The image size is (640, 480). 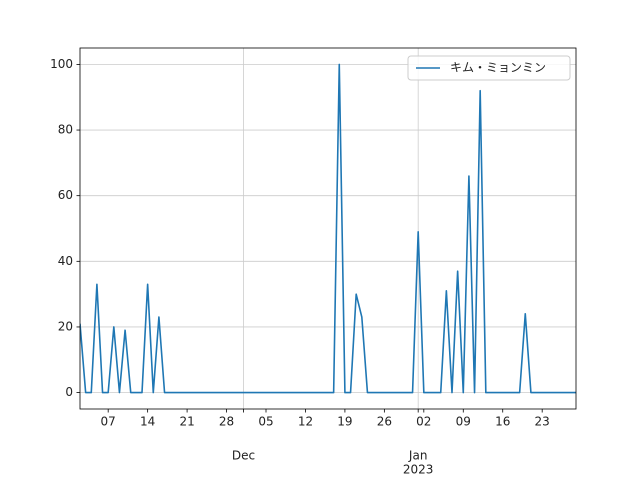 What do you see at coordinates (344, 422) in the screenshot?
I see `x-tick-label: 19` at bounding box center [344, 422].